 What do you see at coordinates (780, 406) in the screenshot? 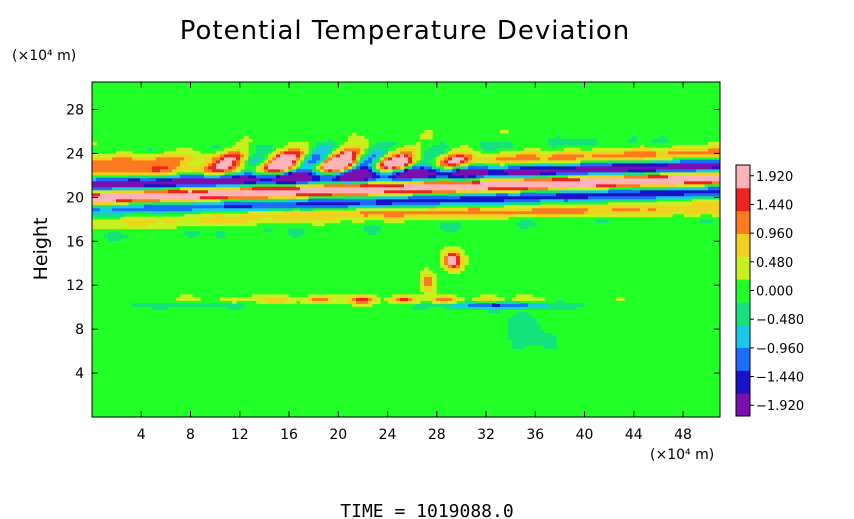
I see `colorbar-tick-label: −1.920` at bounding box center [780, 406].